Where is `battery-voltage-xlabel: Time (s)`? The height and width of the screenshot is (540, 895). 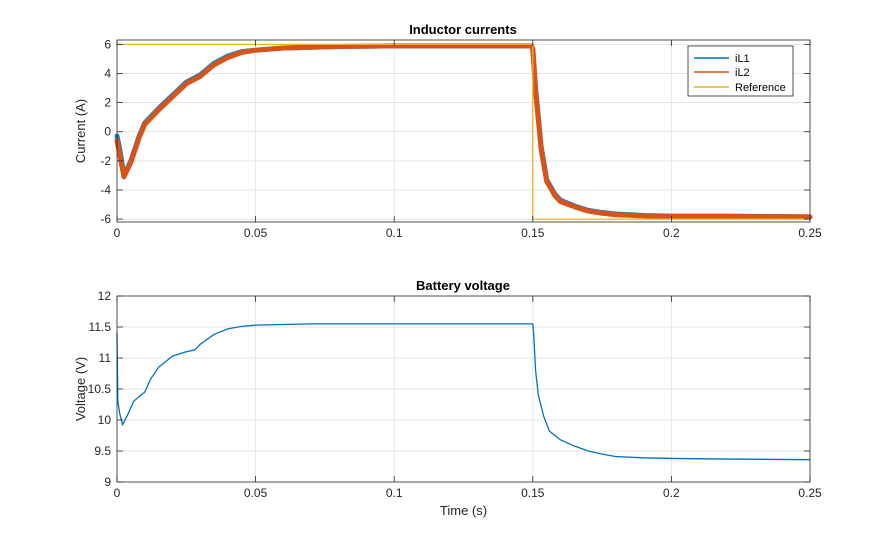
battery-voltage-xlabel: Time (s) is located at coordinates (463, 510).